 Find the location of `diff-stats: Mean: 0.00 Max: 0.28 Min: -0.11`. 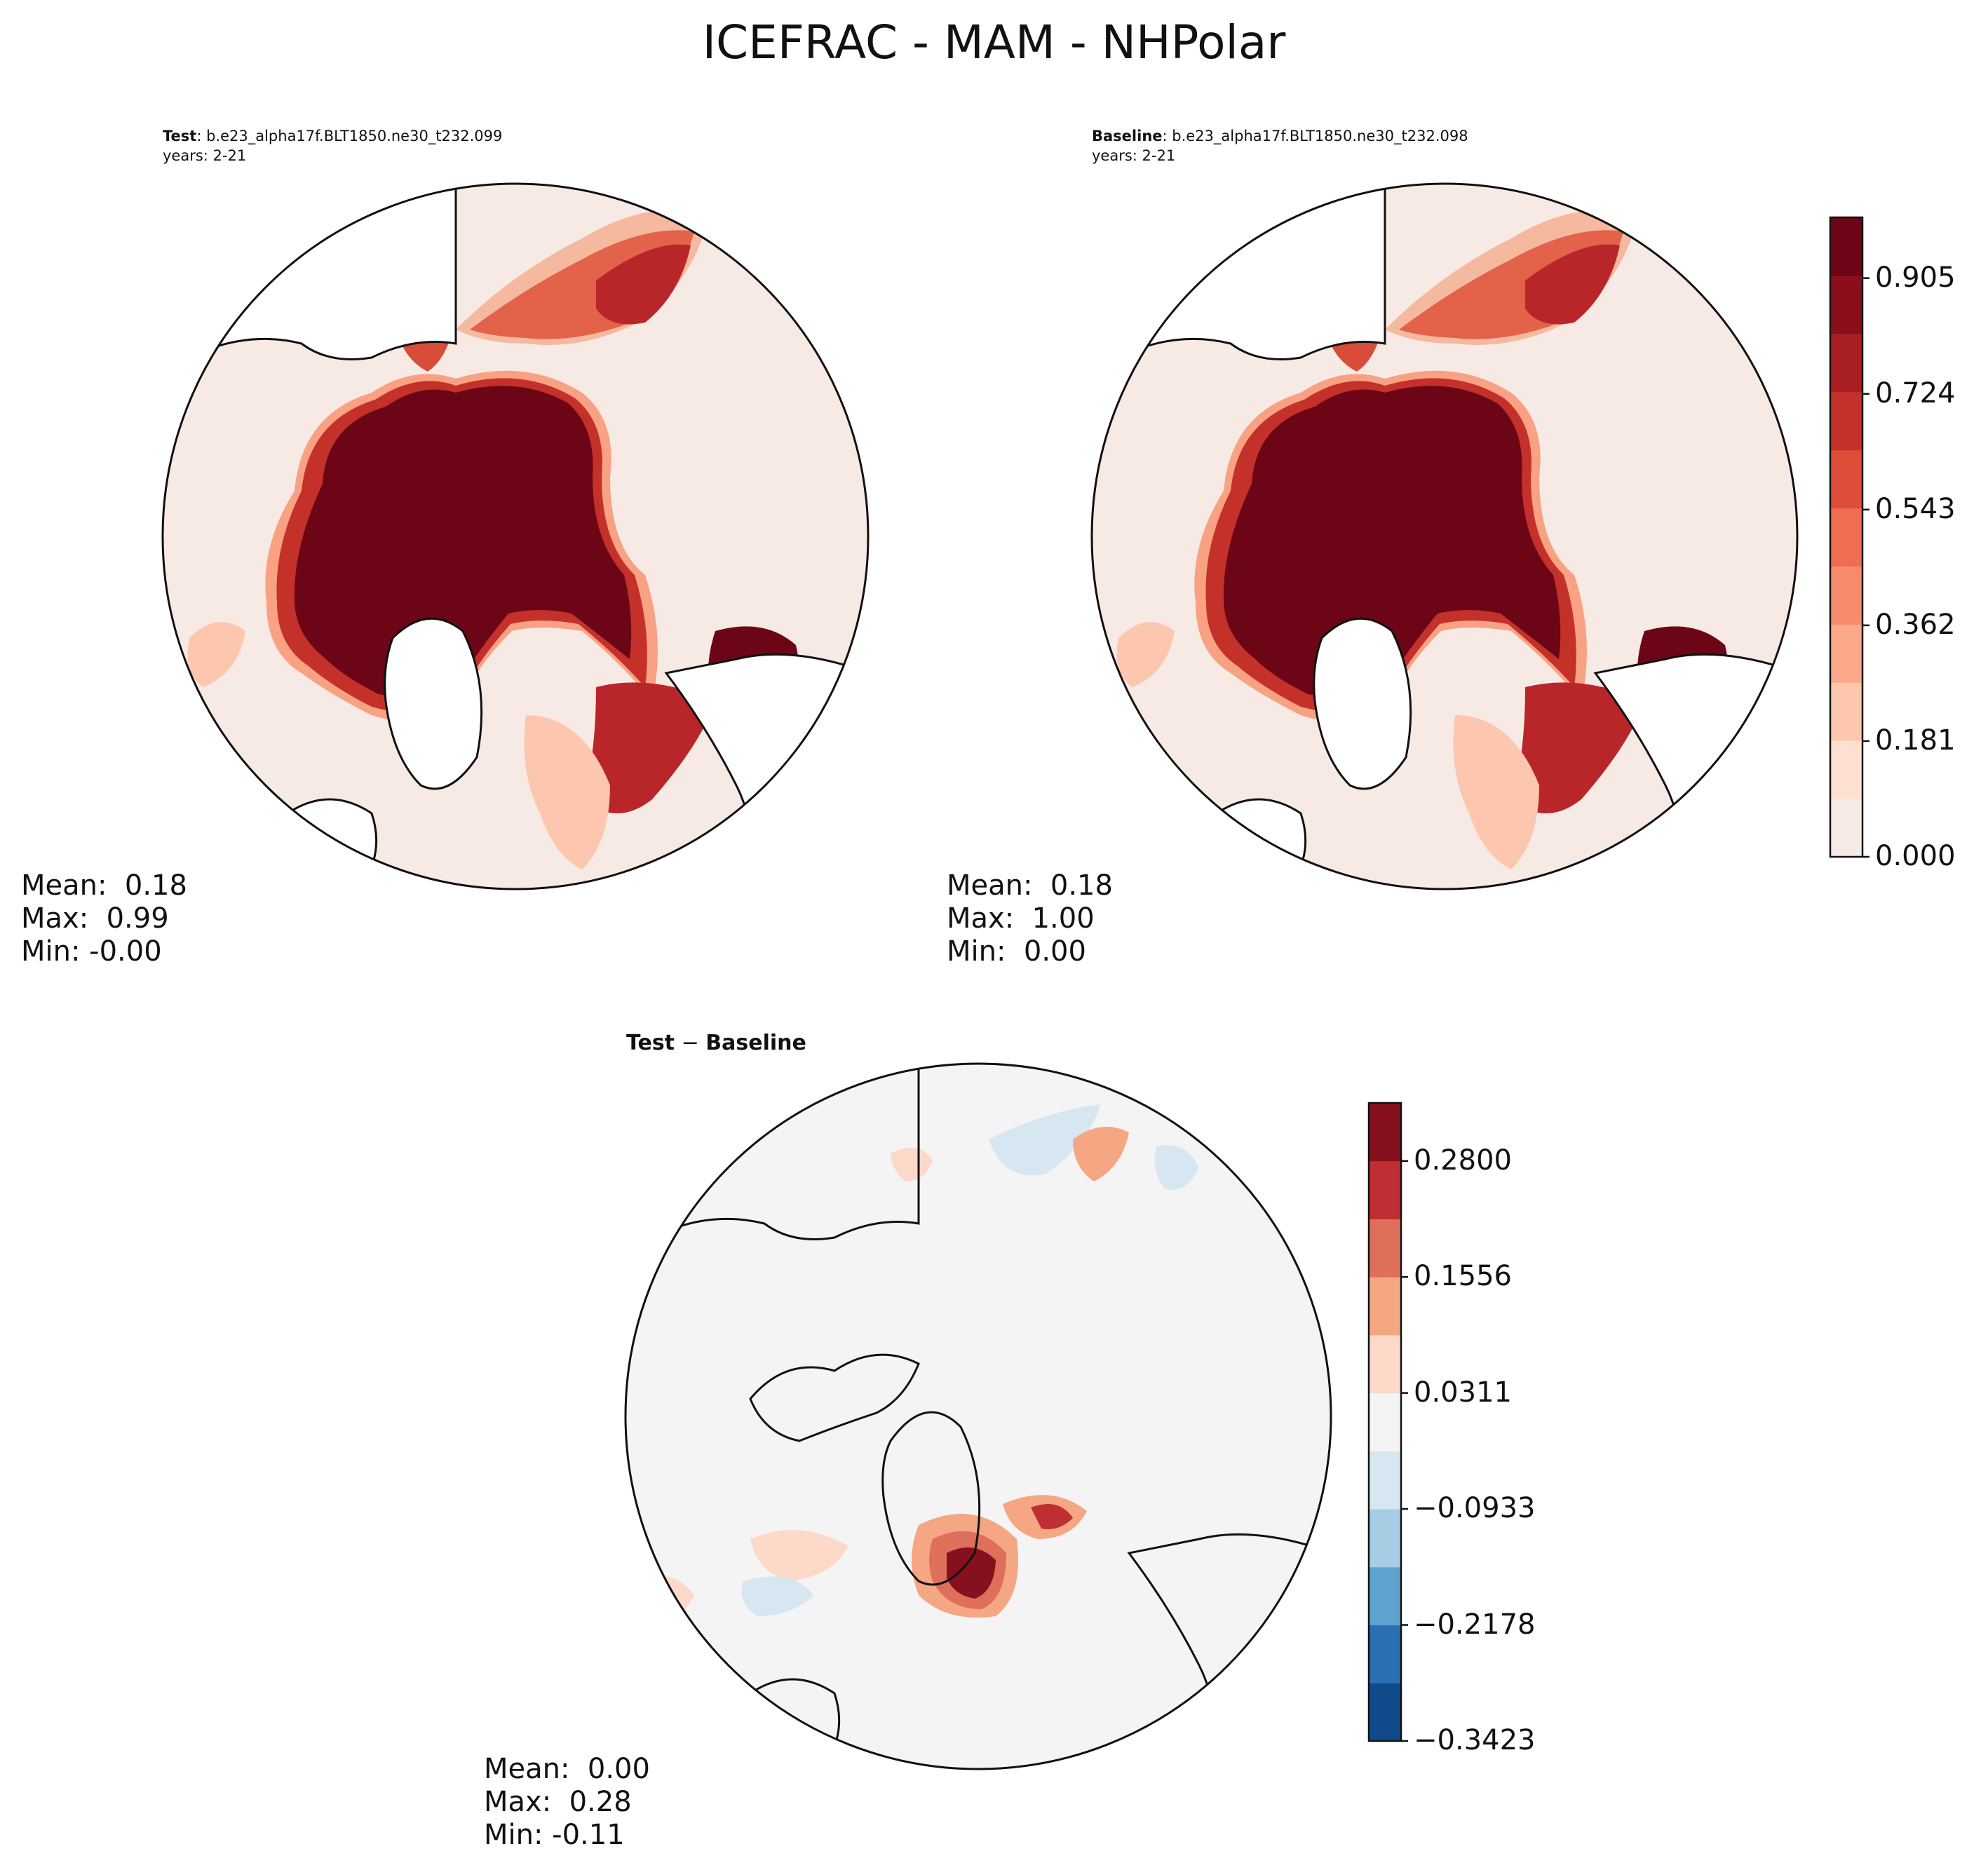

diff-stats: Mean: 0.00 Max: 0.28 Min: -0.11 is located at coordinates (567, 1802).